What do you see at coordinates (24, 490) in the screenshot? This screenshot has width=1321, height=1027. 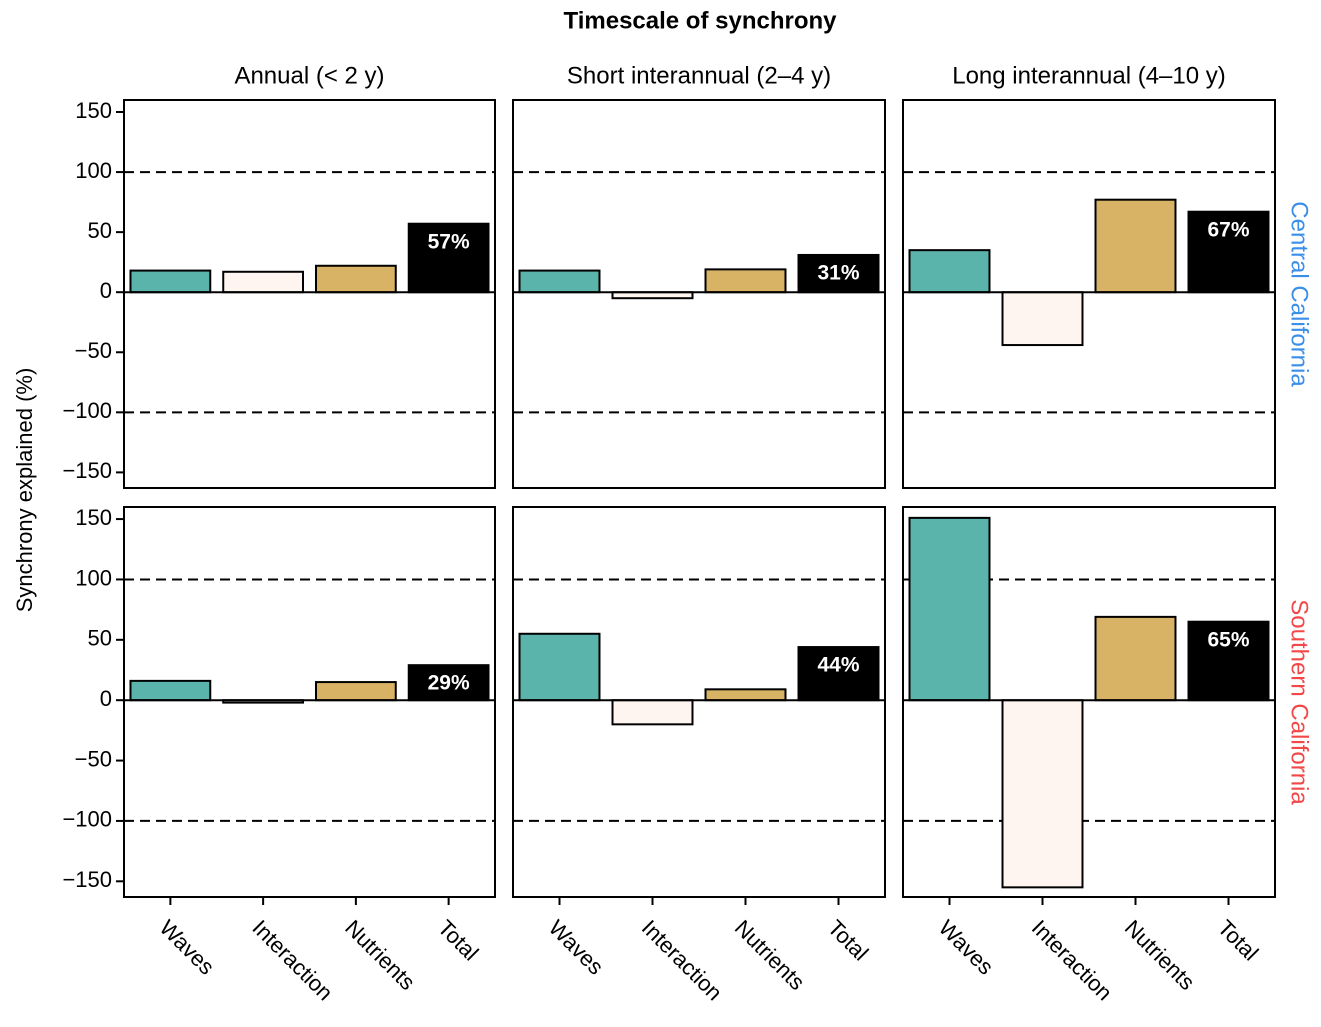 I see `y-axis-label: Synchrony explained (%)` at bounding box center [24, 490].